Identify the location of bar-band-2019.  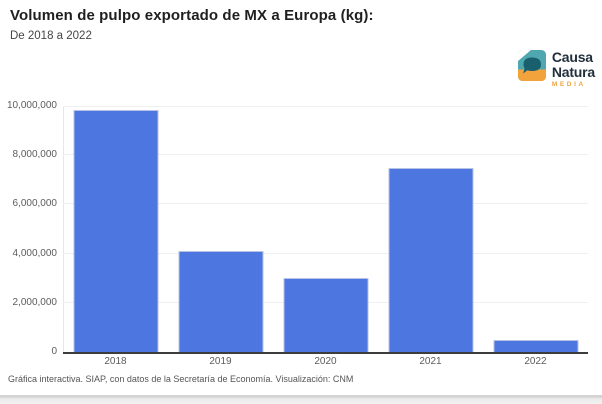
(220, 229).